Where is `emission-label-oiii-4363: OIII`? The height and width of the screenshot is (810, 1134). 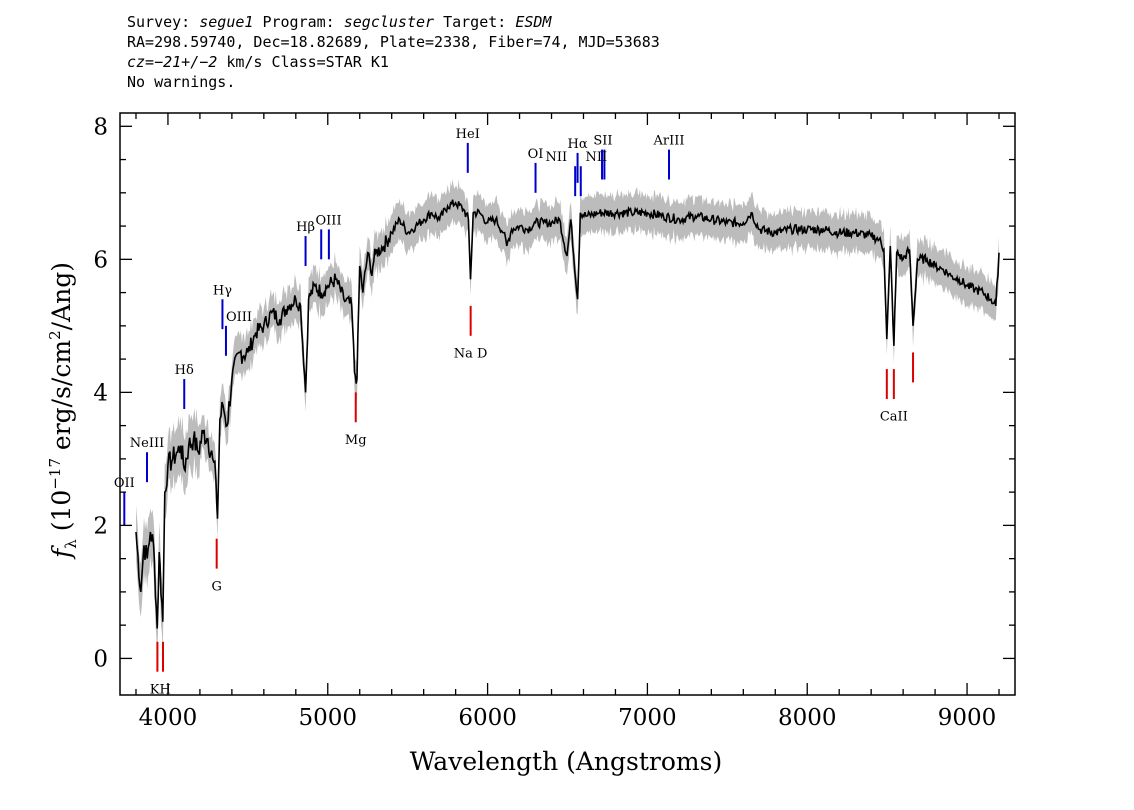
emission-label-oiii-4363: OIII is located at coordinates (239, 317).